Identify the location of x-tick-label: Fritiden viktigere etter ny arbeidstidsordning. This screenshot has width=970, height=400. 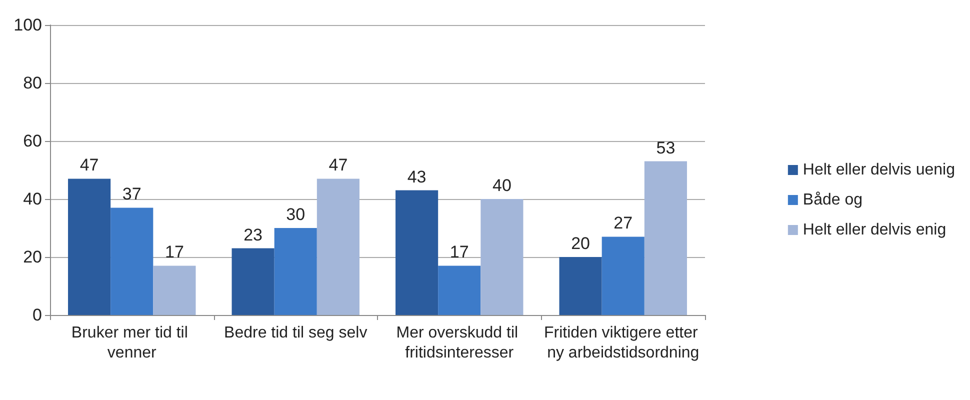
(623, 343).